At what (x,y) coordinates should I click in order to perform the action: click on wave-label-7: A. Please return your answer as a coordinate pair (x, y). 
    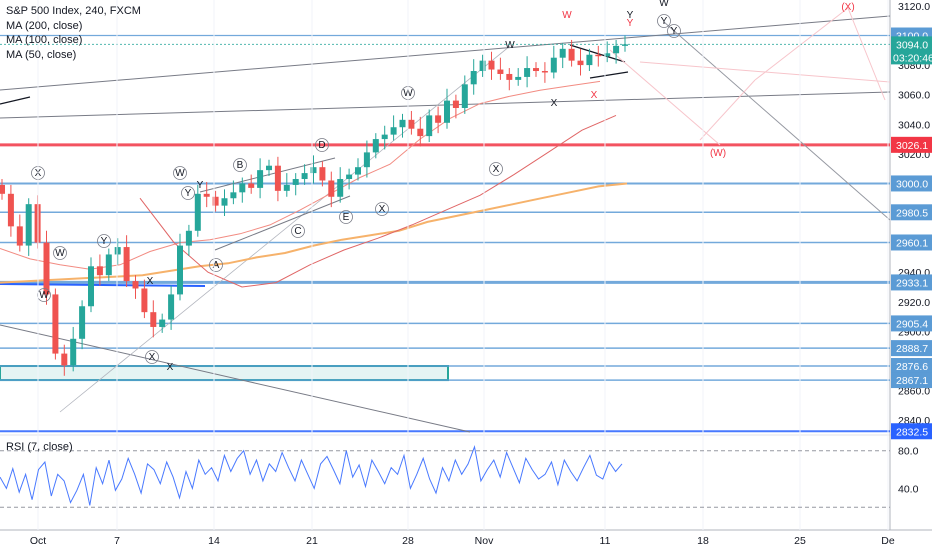
    Looking at the image, I should click on (216, 265).